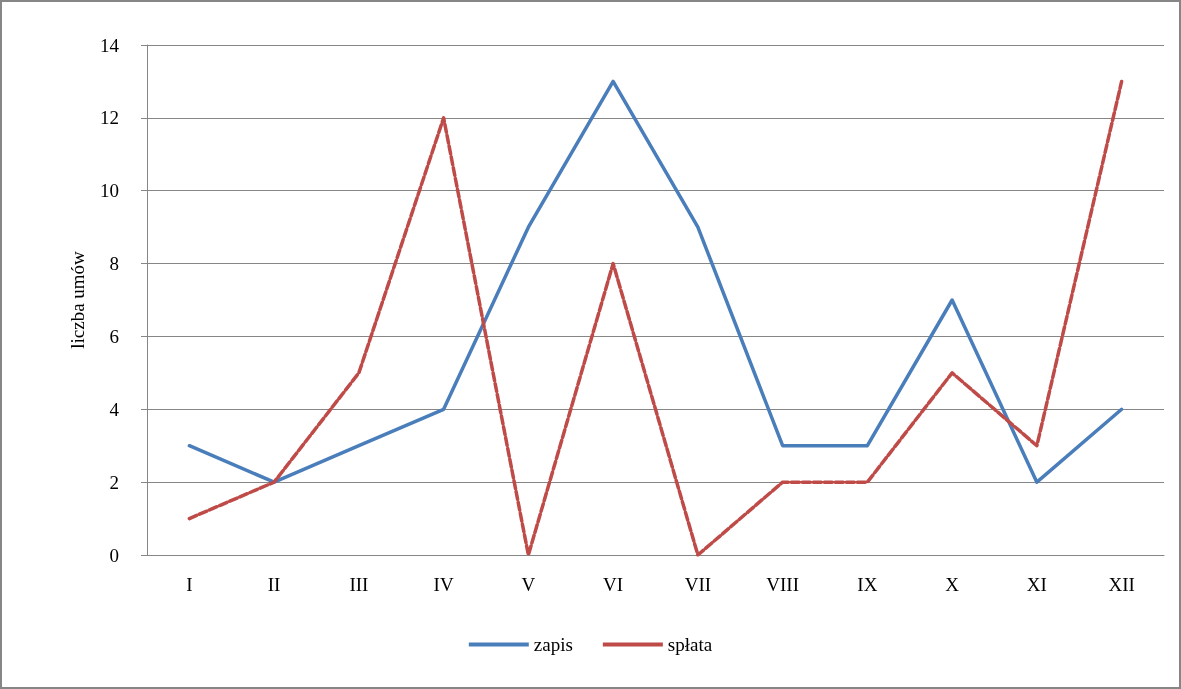 Image resolution: width=1181 pixels, height=689 pixels. What do you see at coordinates (528, 584) in the screenshot?
I see `x-tick-label: V` at bounding box center [528, 584].